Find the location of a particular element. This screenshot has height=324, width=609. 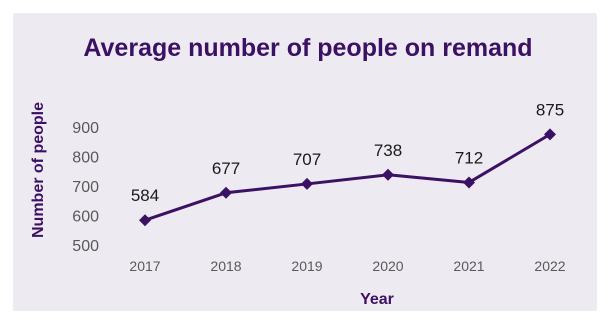

x-tick-label: 2022 is located at coordinates (549, 266).